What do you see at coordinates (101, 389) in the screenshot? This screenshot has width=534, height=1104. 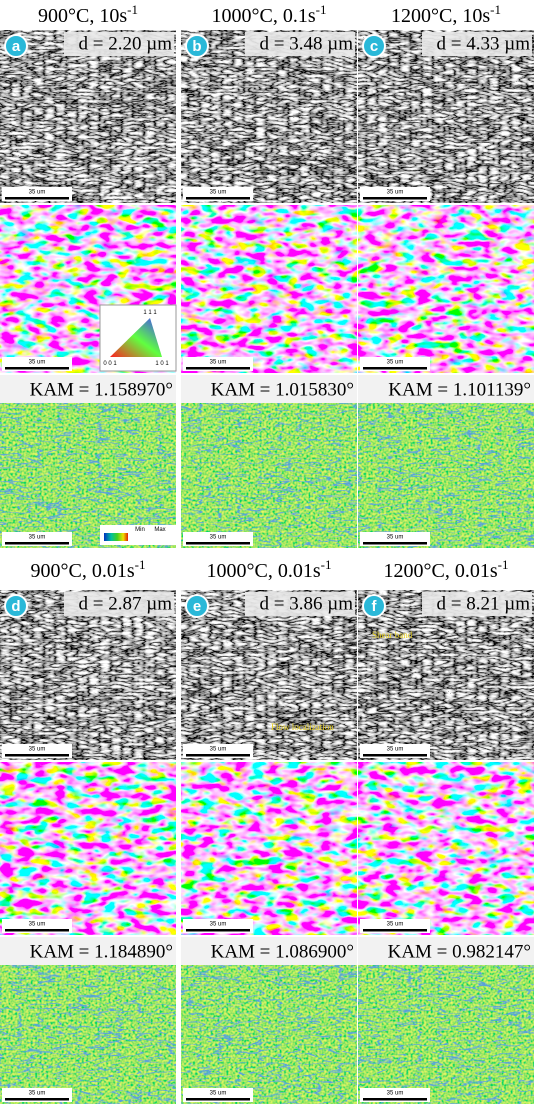 I see `kam-value: KAM = 1.158970°` at bounding box center [101, 389].